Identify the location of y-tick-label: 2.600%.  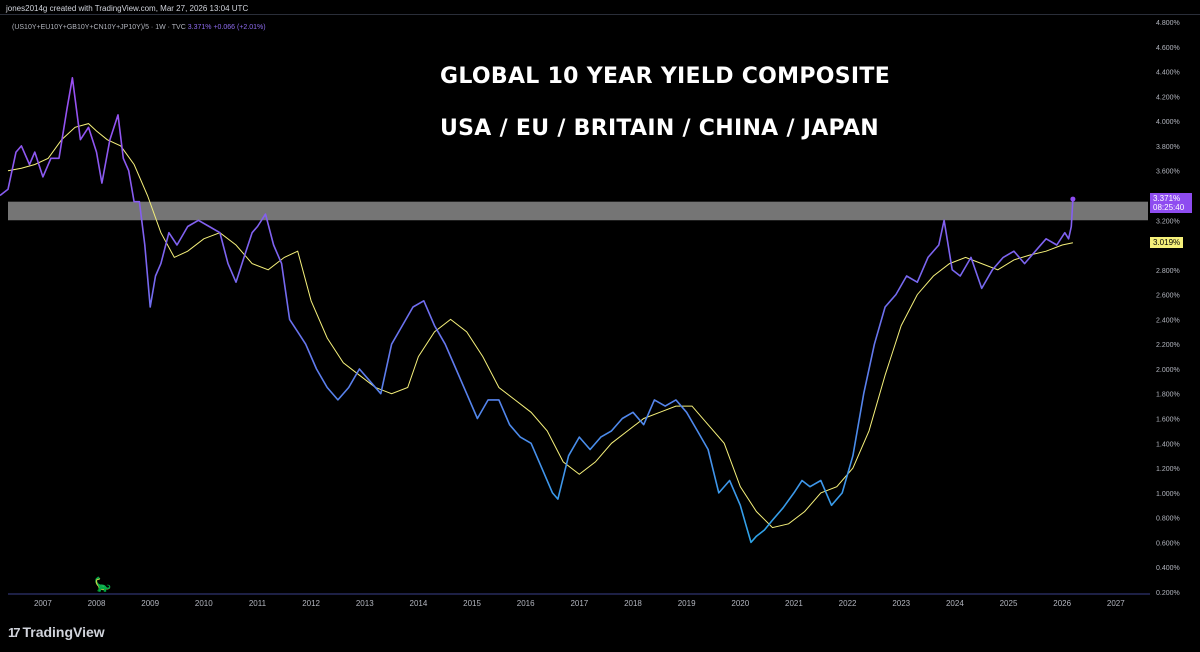
(1168, 296).